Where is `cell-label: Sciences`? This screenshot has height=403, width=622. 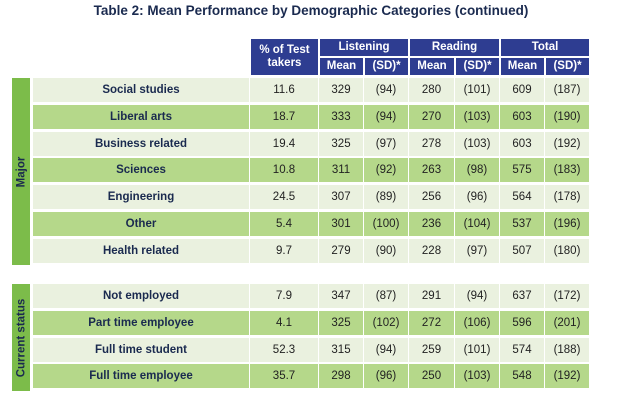
cell-label: Sciences is located at coordinates (141, 170).